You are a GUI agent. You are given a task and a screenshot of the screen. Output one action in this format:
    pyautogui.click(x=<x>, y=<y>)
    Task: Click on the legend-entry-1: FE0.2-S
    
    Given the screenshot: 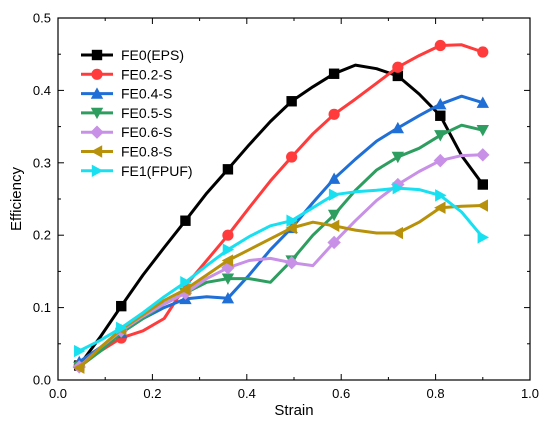 What is the action you would take?
    pyautogui.click(x=126, y=74)
    